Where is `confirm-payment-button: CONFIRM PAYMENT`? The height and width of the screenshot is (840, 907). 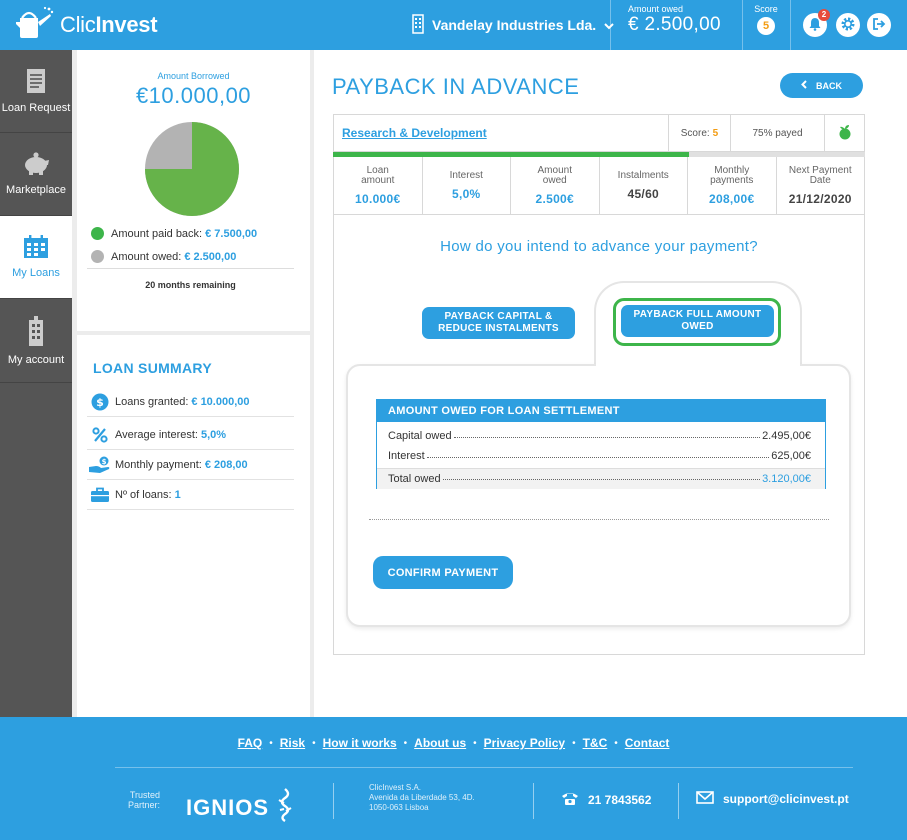 confirm-payment-button: CONFIRM PAYMENT is located at coordinates (443, 572).